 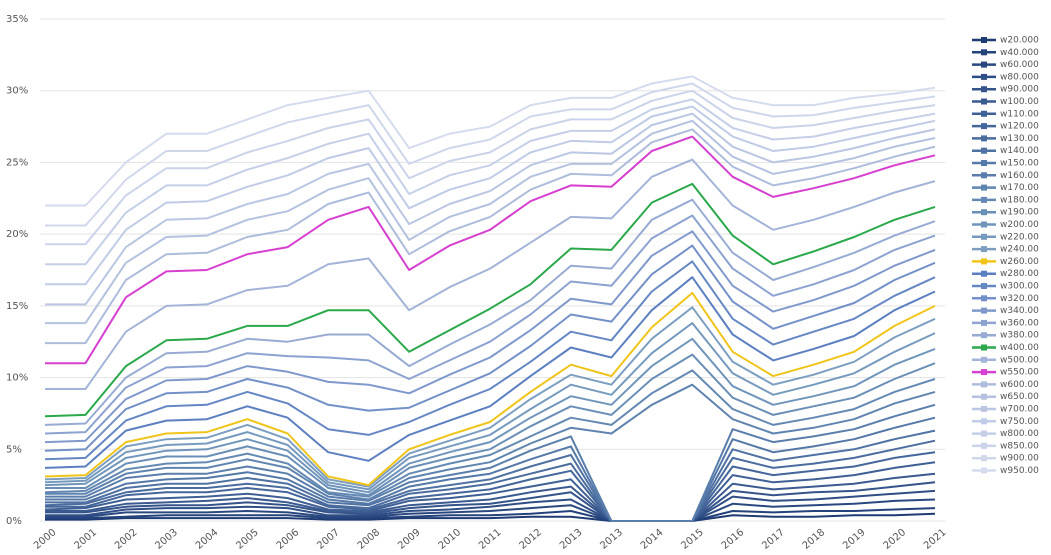 What do you see at coordinates (1019, 102) in the screenshot?
I see `legend-label: w100.00` at bounding box center [1019, 102].